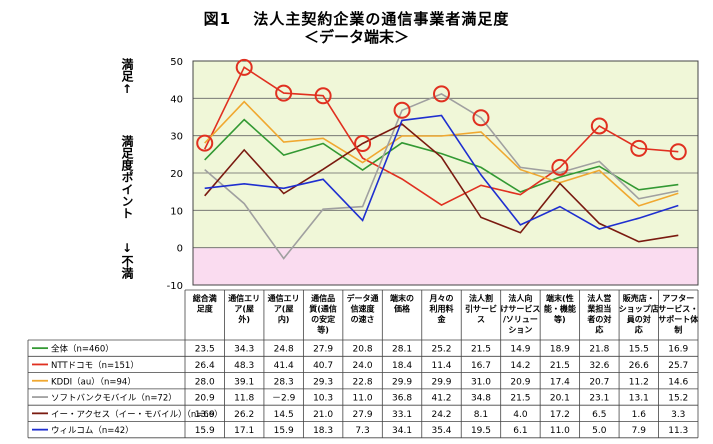  Describe the element at coordinates (244, 382) in the screenshot. I see `data-value-label: 39.1` at that location.